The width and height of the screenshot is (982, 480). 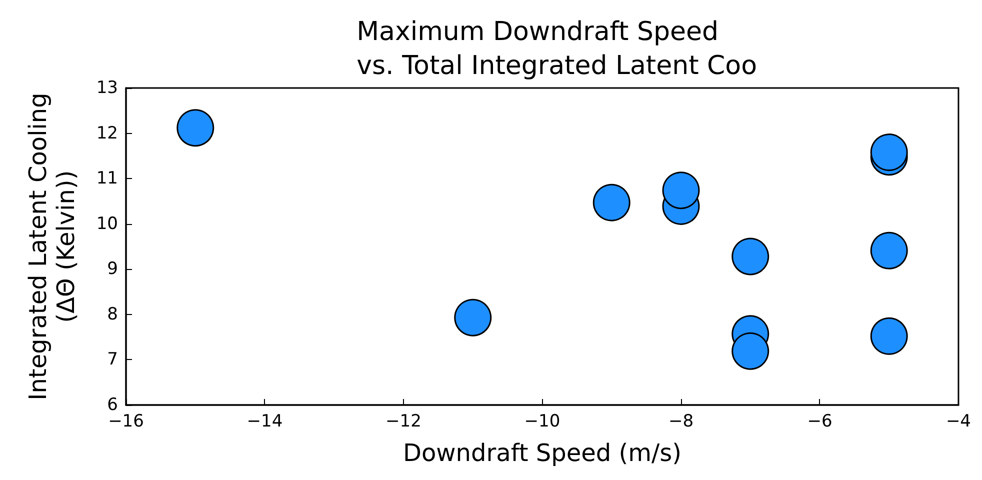 I want to click on y-tick-label: 12, so click(x=107, y=133).